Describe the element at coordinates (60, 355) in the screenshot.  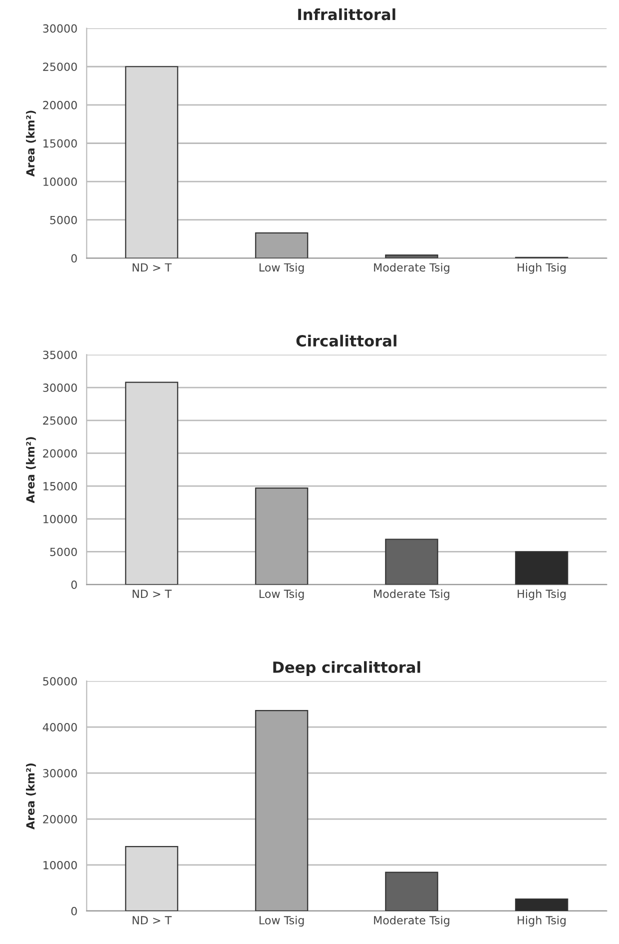
I see `y-tick-label: 35000` at that location.